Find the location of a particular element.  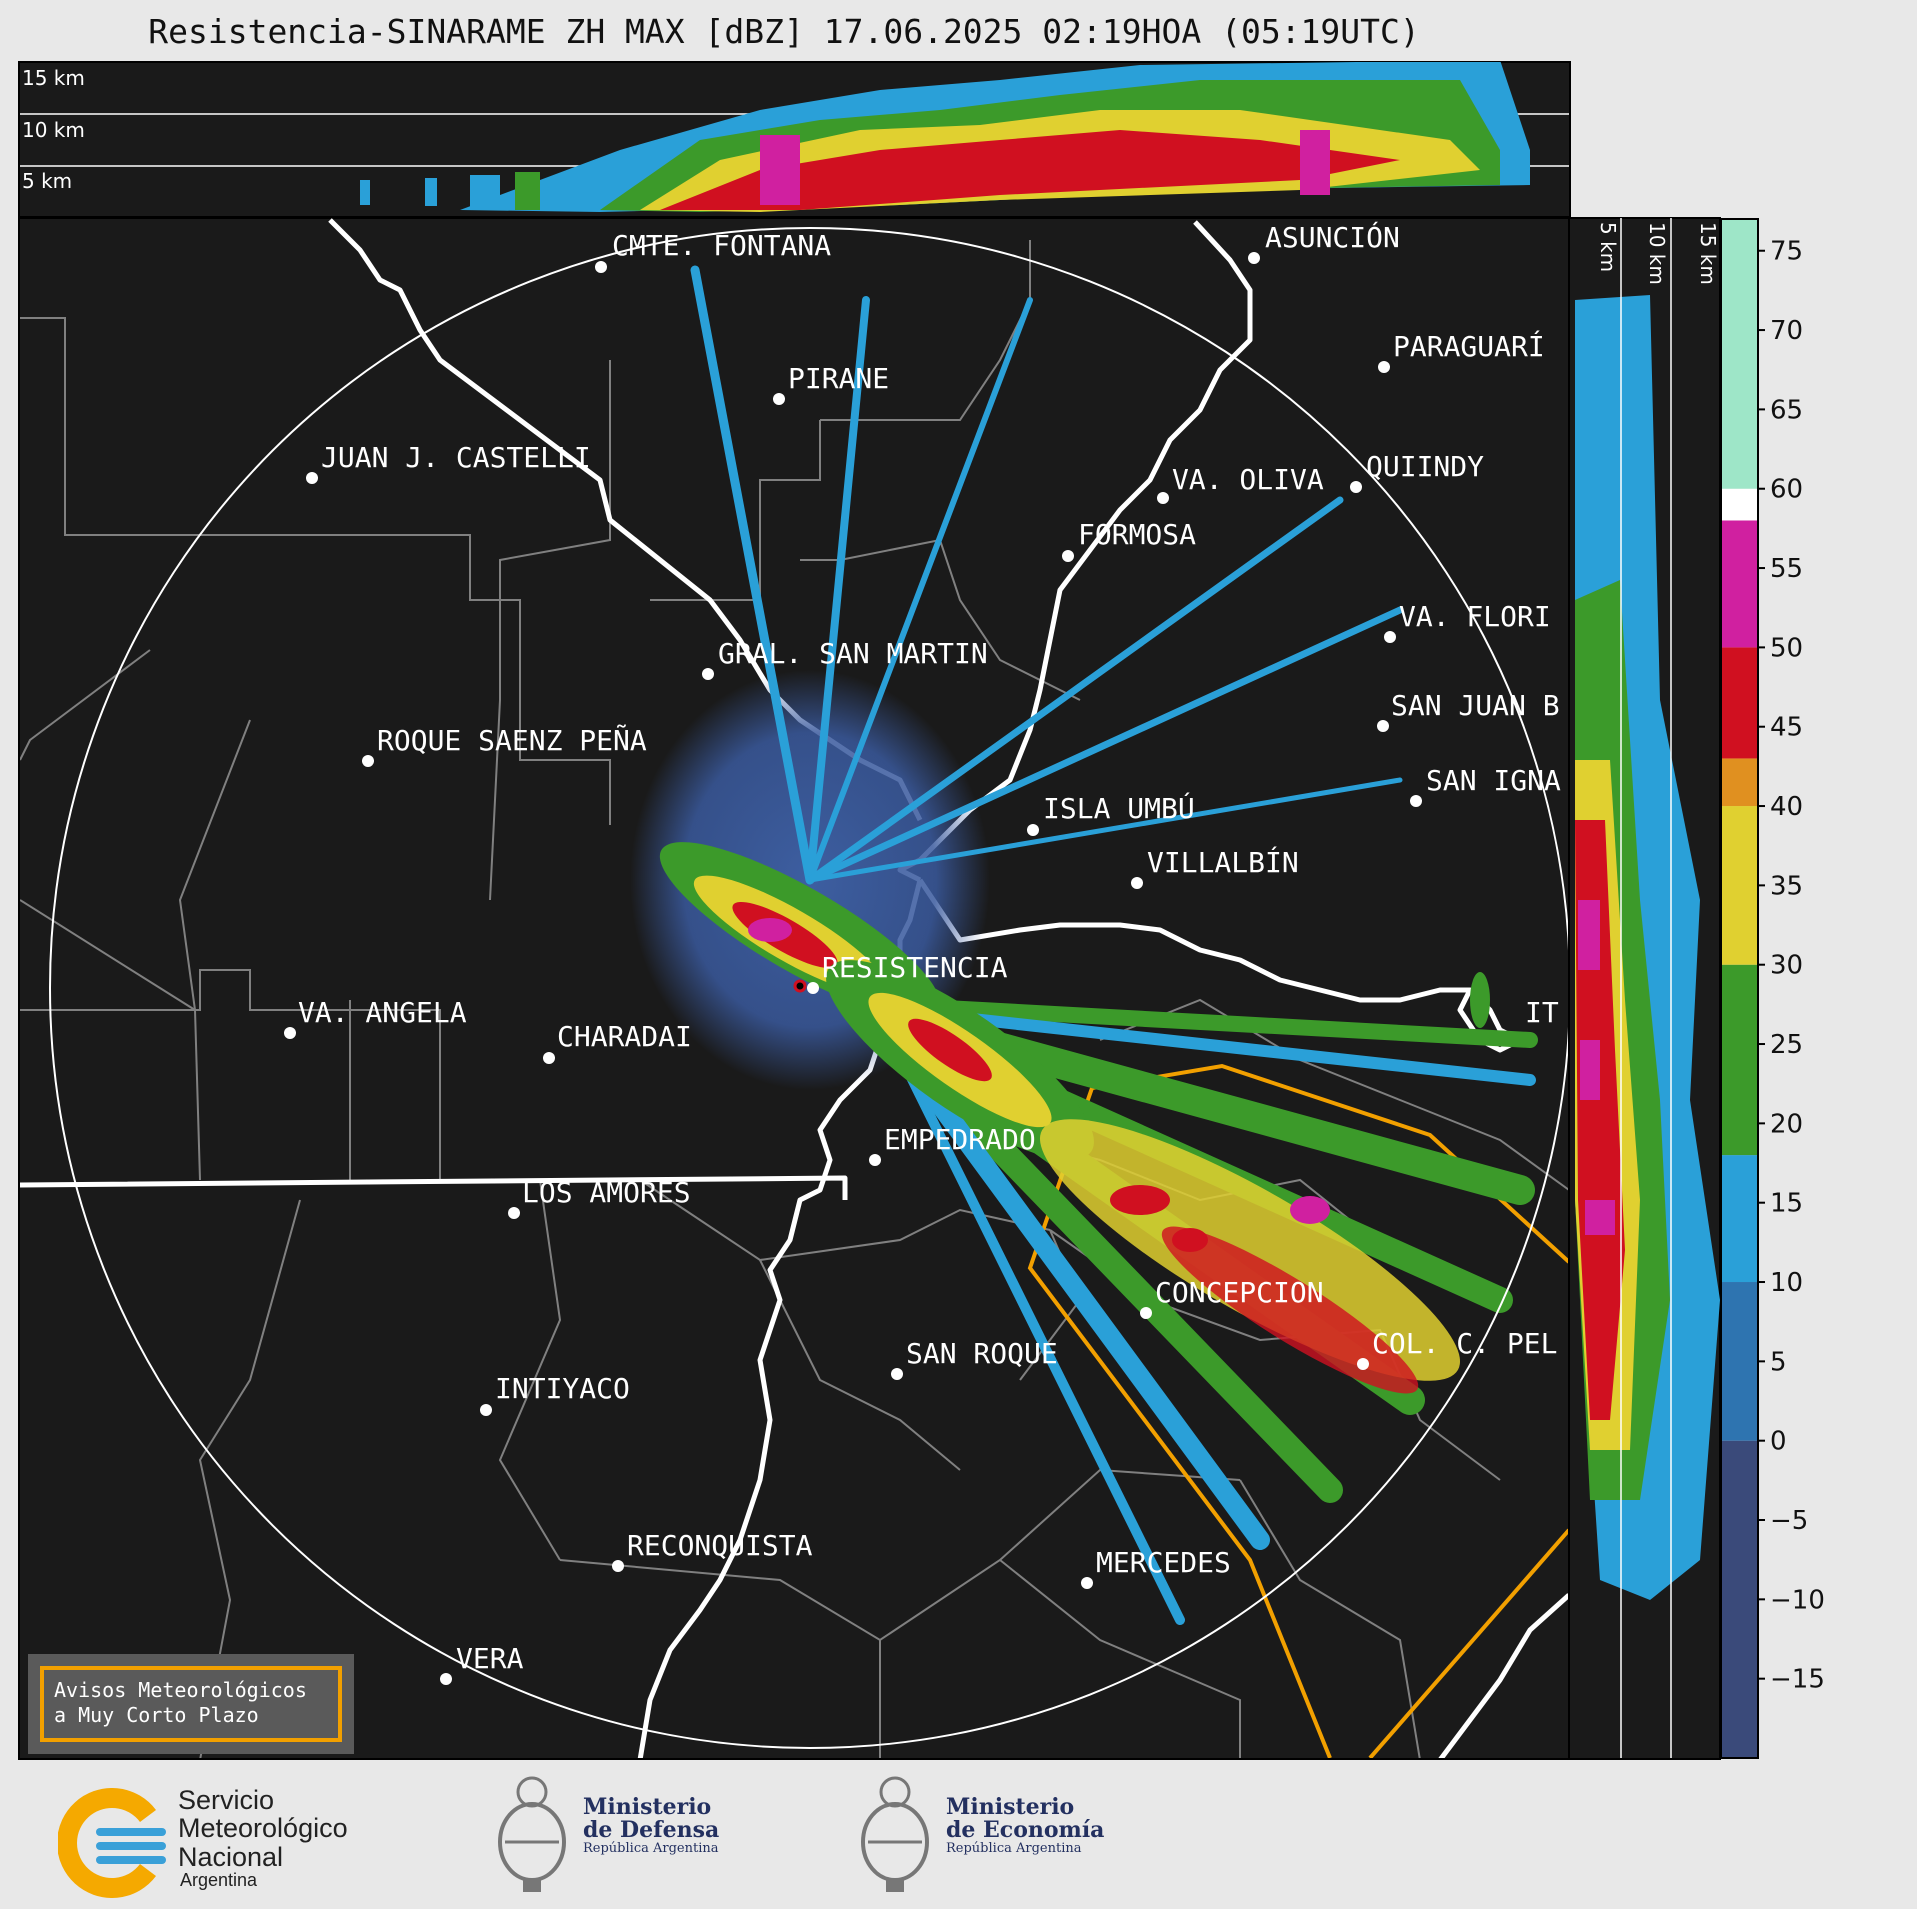

storm-cells is located at coordinates (1074, 1118).